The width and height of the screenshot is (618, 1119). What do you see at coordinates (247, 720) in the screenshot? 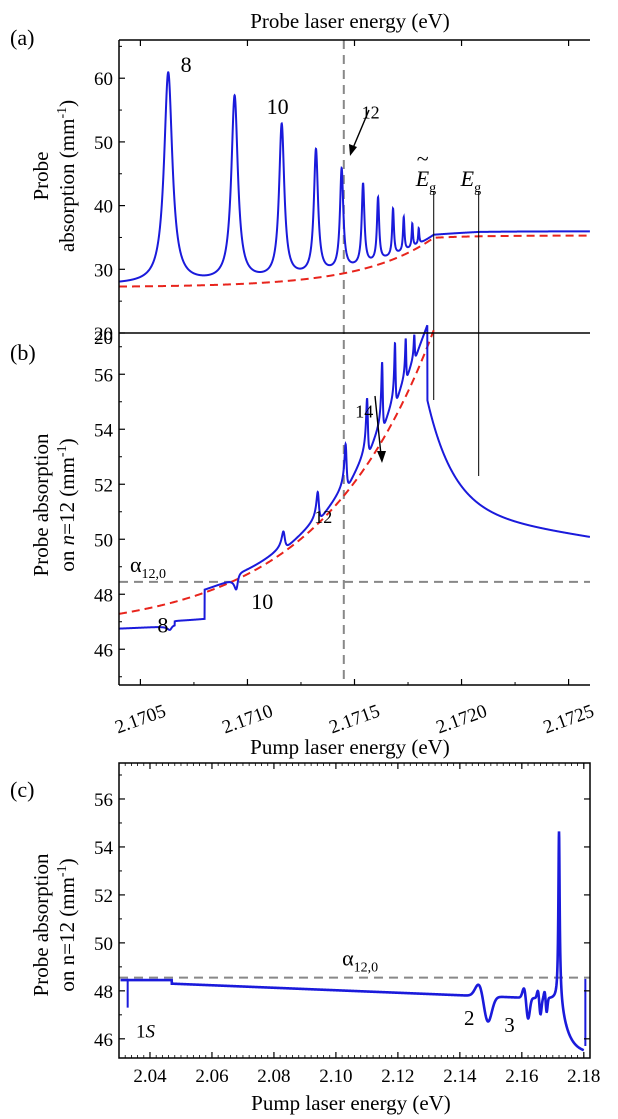
I see `x-tick-label-b: 2.1710` at bounding box center [247, 720].